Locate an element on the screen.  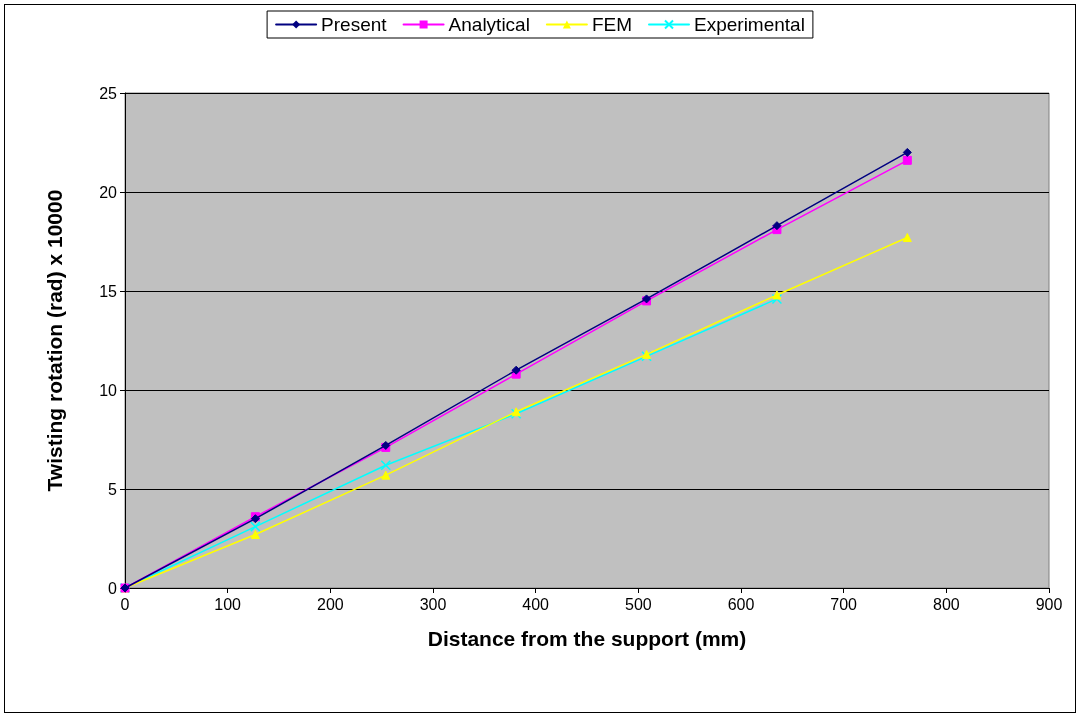
y-axis-title: Twisting rotation (rad) x 10000 is located at coordinates (54, 340).